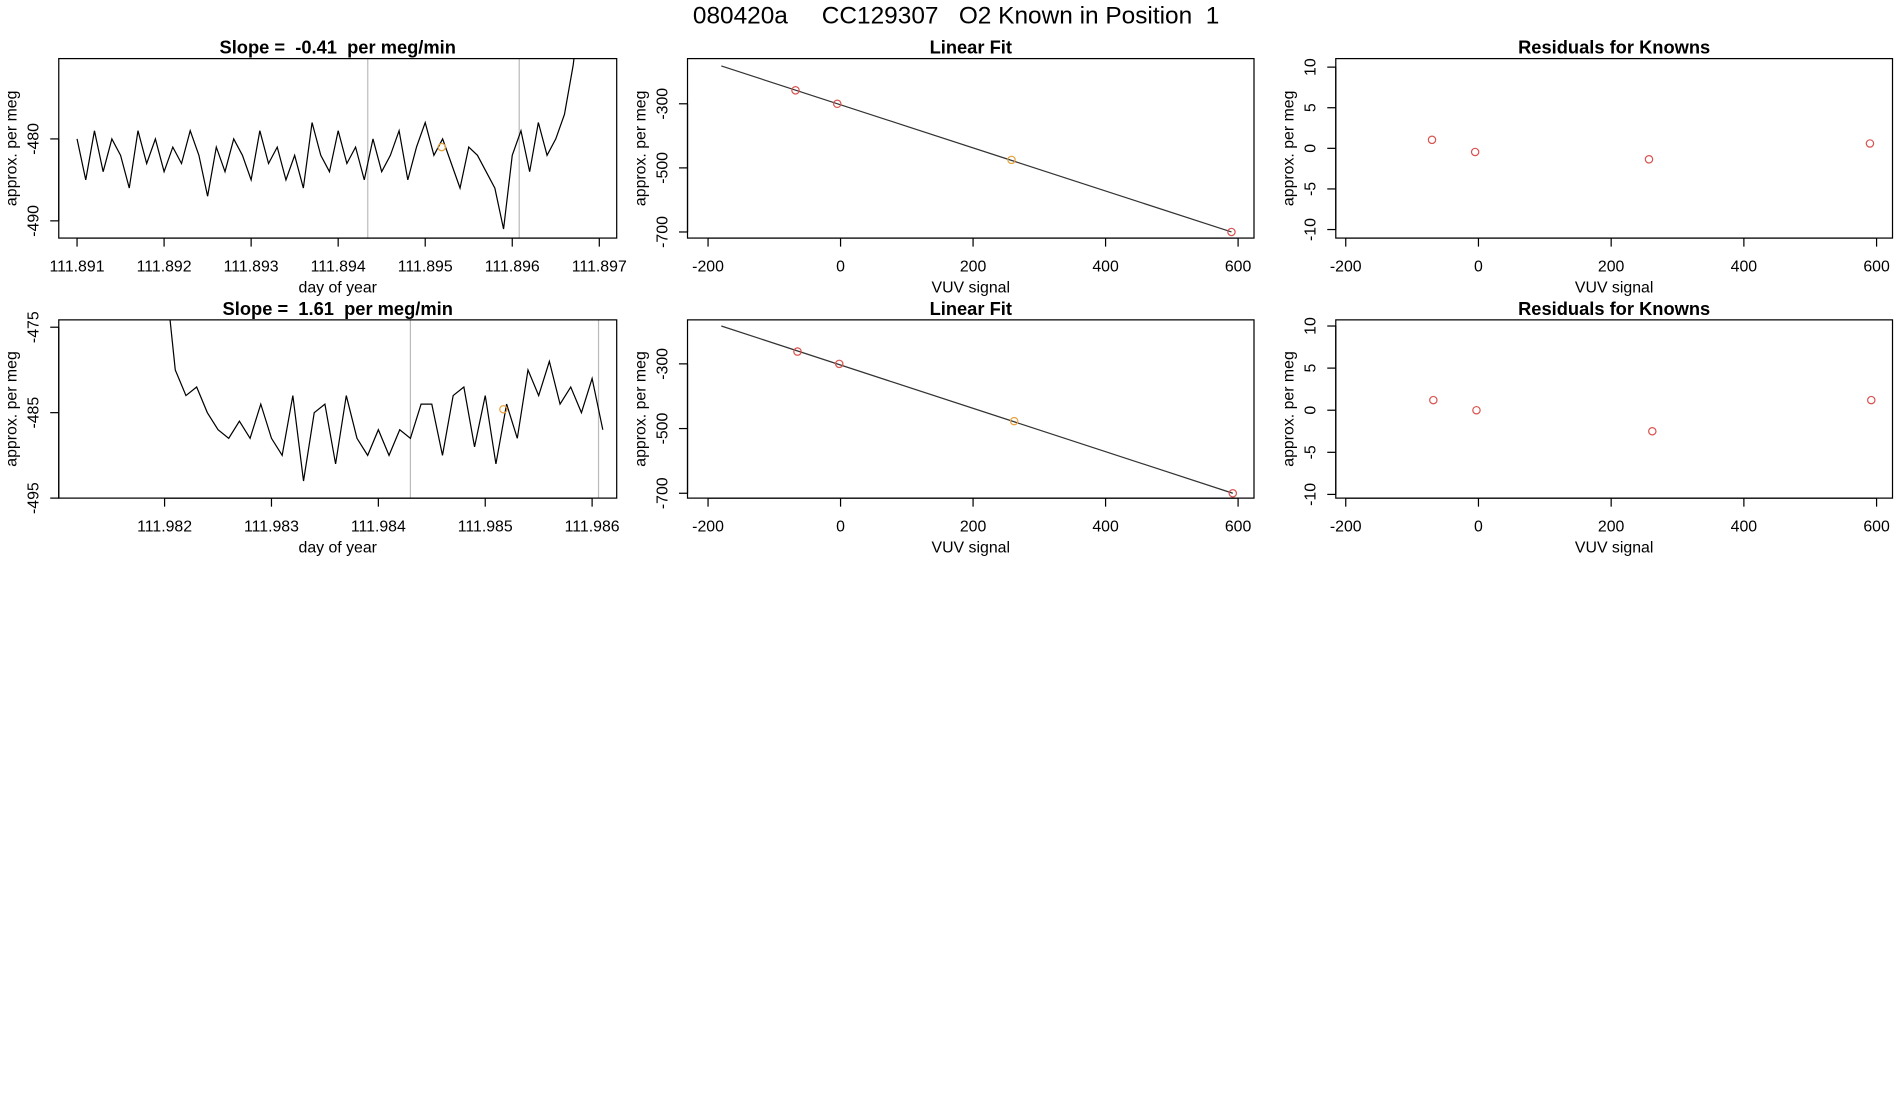 Image resolution: width=1900 pixels, height=1100 pixels. I want to click on x-tick-label: 111.892, so click(164, 267).